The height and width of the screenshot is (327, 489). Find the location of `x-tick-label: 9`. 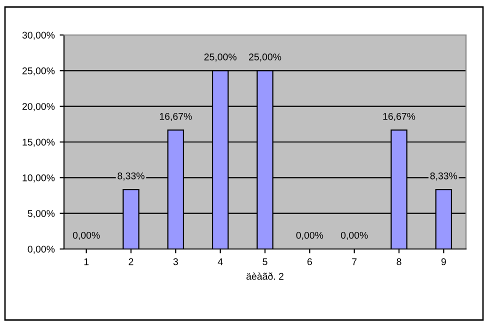

x-tick-label: 9 is located at coordinates (443, 262).